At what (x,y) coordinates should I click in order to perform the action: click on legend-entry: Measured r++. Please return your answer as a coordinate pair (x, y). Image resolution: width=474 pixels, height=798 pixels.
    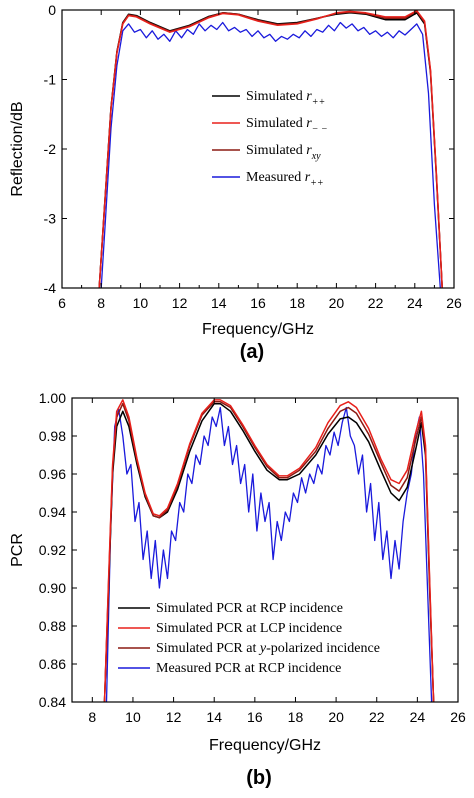
    Looking at the image, I should click on (285, 179).